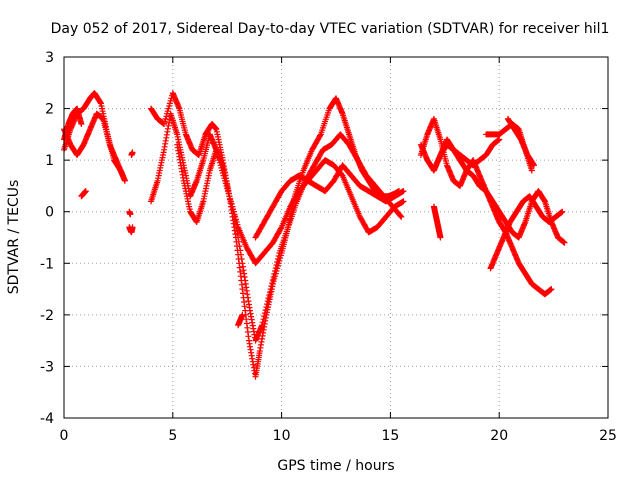 The image size is (640, 480). What do you see at coordinates (282, 436) in the screenshot?
I see `x-tick-label: 10` at bounding box center [282, 436].